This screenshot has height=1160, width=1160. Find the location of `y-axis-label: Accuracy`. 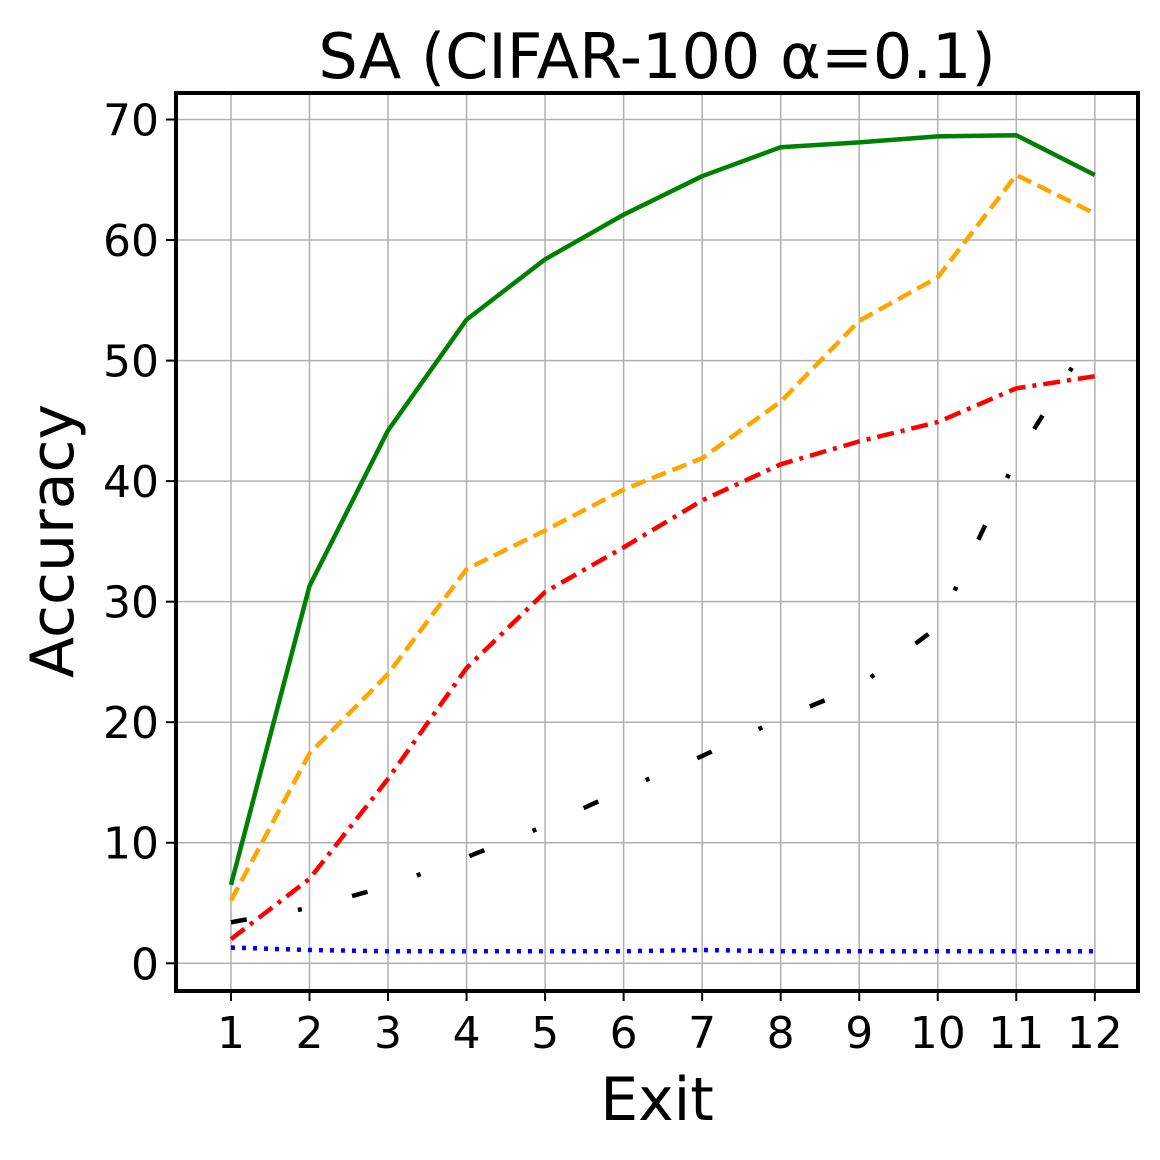

y-axis-label: Accuracy is located at coordinates (53, 541).